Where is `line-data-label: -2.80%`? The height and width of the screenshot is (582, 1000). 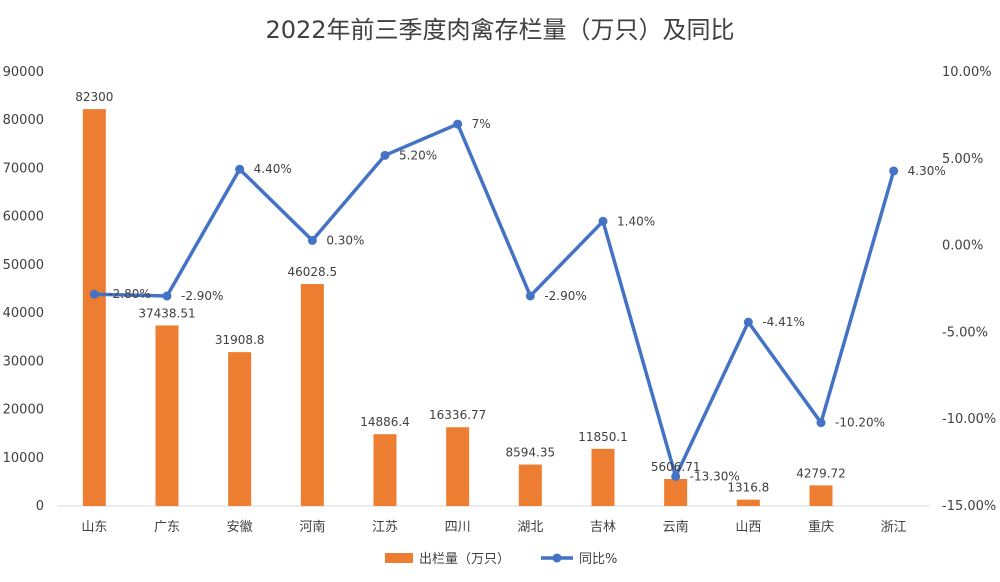 line-data-label: -2.80% is located at coordinates (129, 294).